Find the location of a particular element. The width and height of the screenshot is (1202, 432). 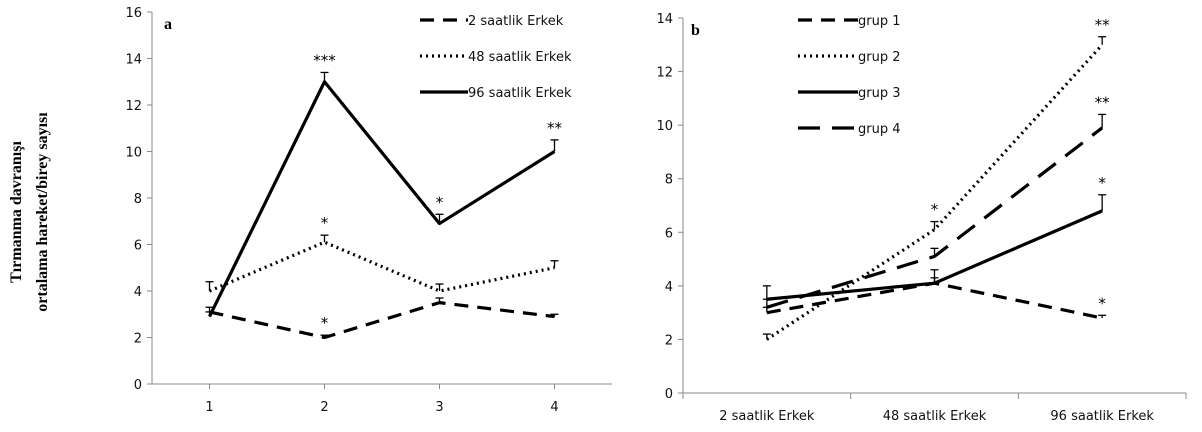

x-tick-label: 3 is located at coordinates (439, 407).